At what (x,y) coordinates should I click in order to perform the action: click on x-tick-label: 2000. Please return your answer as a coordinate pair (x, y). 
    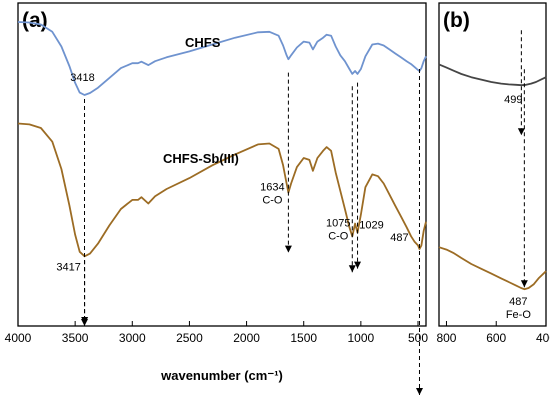
    Looking at the image, I should click on (246, 338).